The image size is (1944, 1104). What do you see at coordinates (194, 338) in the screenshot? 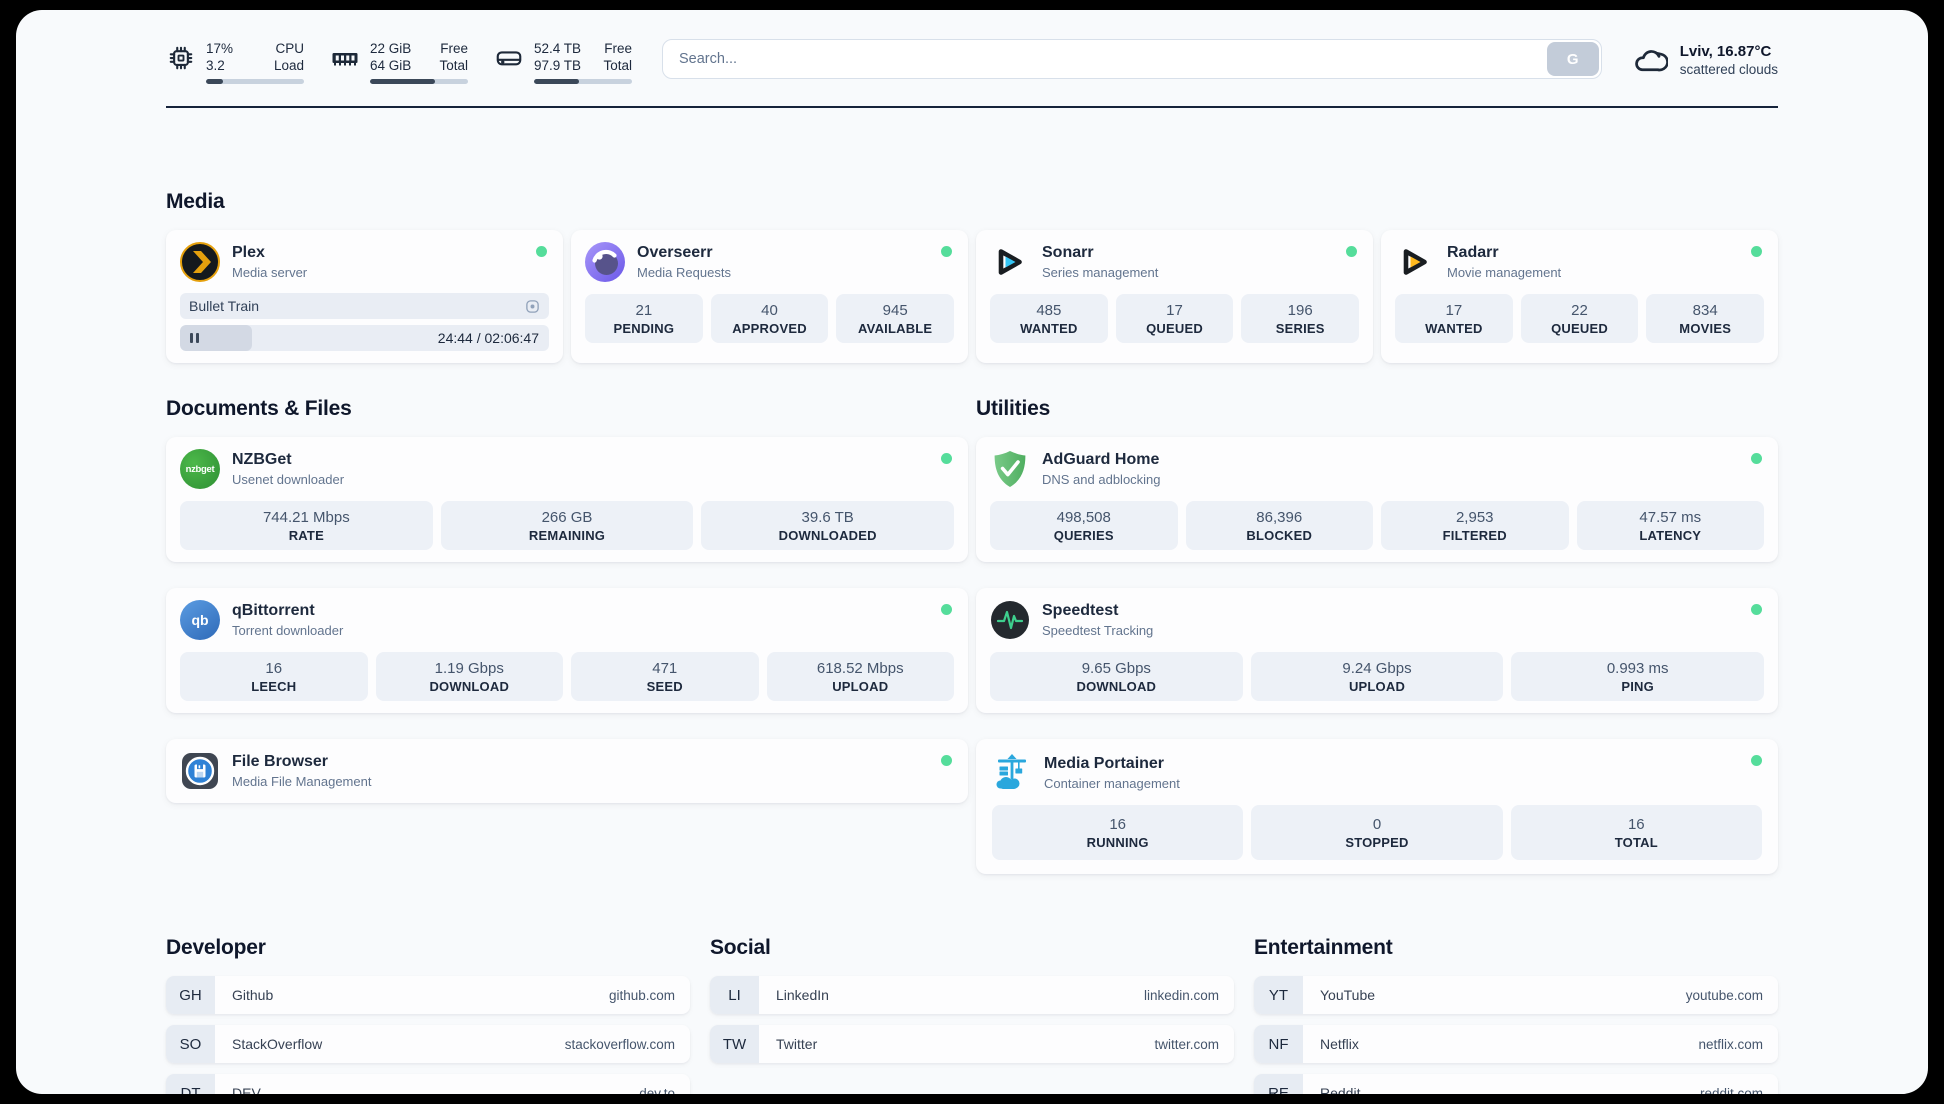
I see `pause-icon` at bounding box center [194, 338].